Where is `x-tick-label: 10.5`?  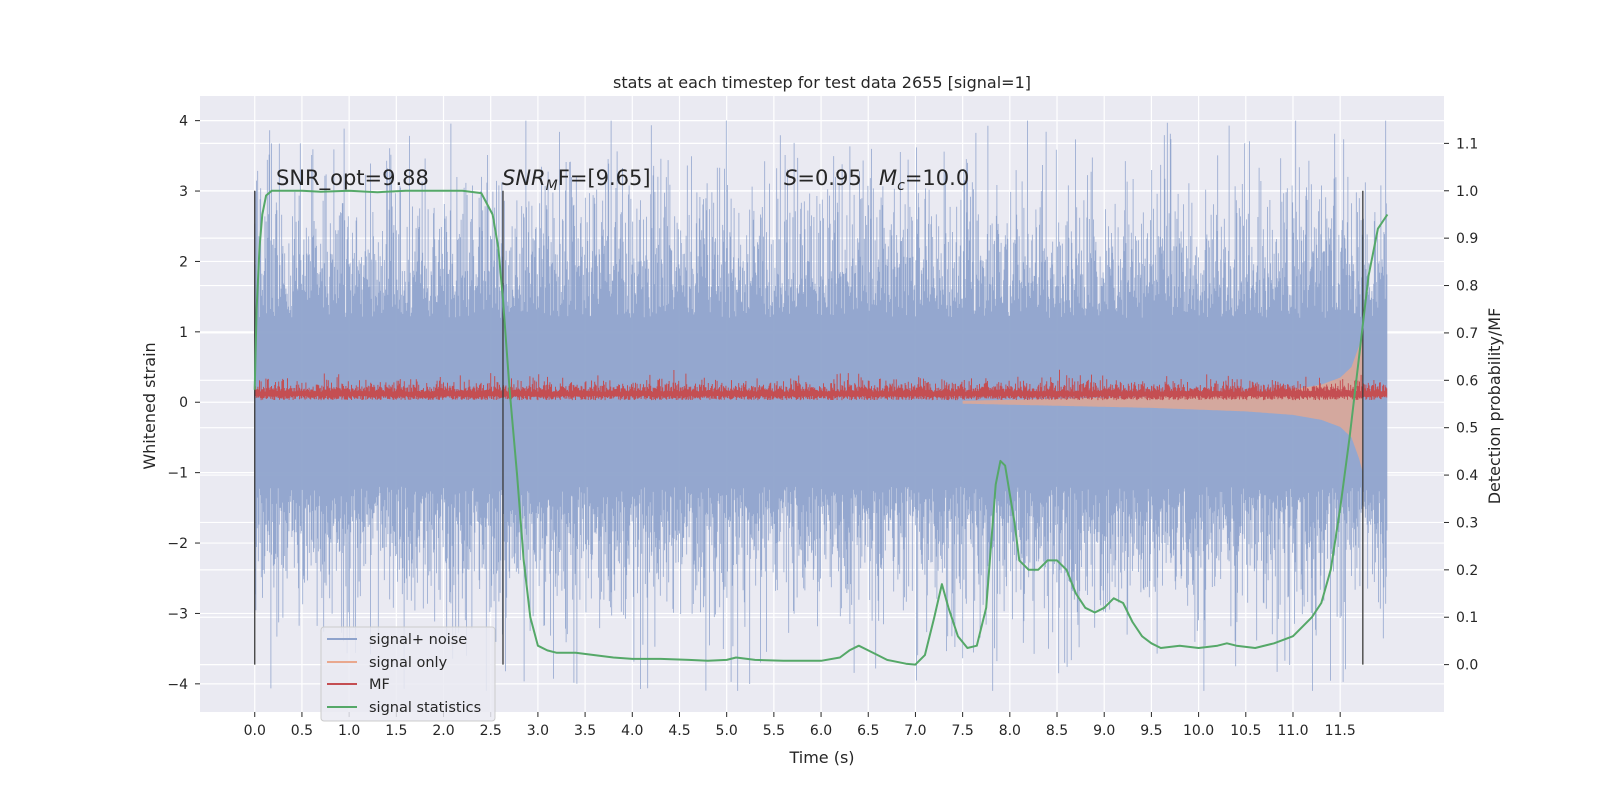
x-tick-label: 10.5 is located at coordinates (1245, 731).